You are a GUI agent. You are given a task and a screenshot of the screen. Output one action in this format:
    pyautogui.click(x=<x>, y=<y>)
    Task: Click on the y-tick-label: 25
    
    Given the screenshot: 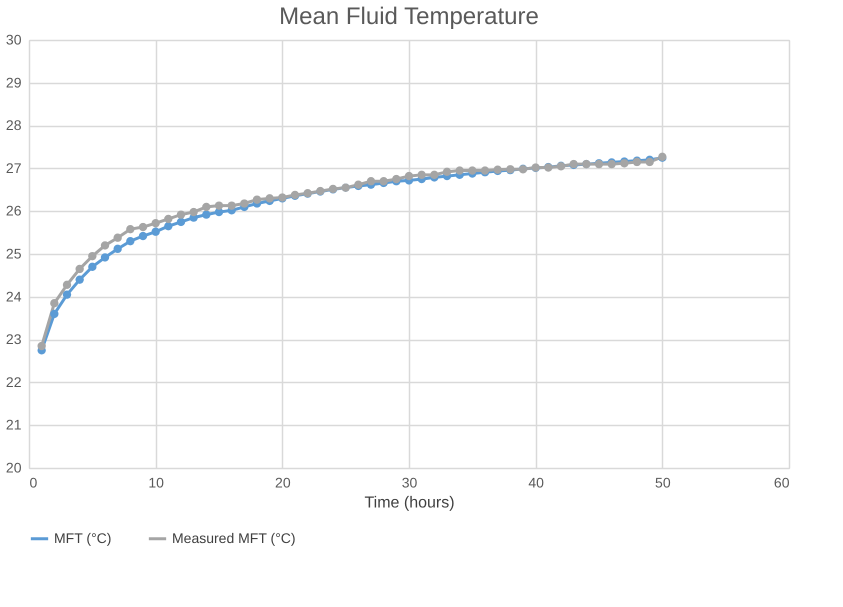 What is the action you would take?
    pyautogui.click(x=14, y=254)
    